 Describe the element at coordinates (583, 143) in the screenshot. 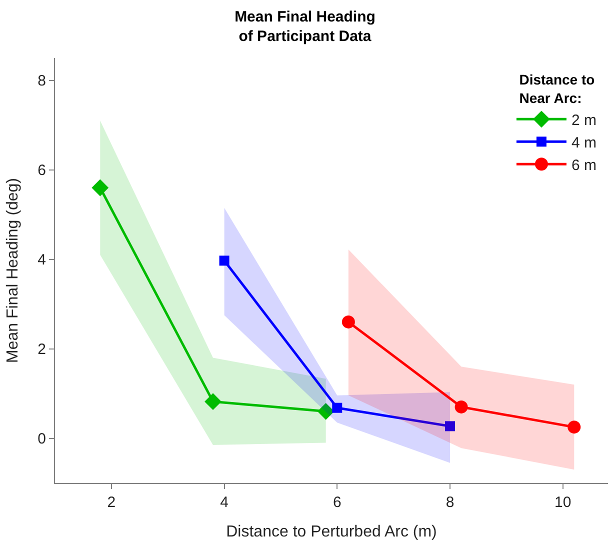

I see `legend-label: 4 m` at that location.